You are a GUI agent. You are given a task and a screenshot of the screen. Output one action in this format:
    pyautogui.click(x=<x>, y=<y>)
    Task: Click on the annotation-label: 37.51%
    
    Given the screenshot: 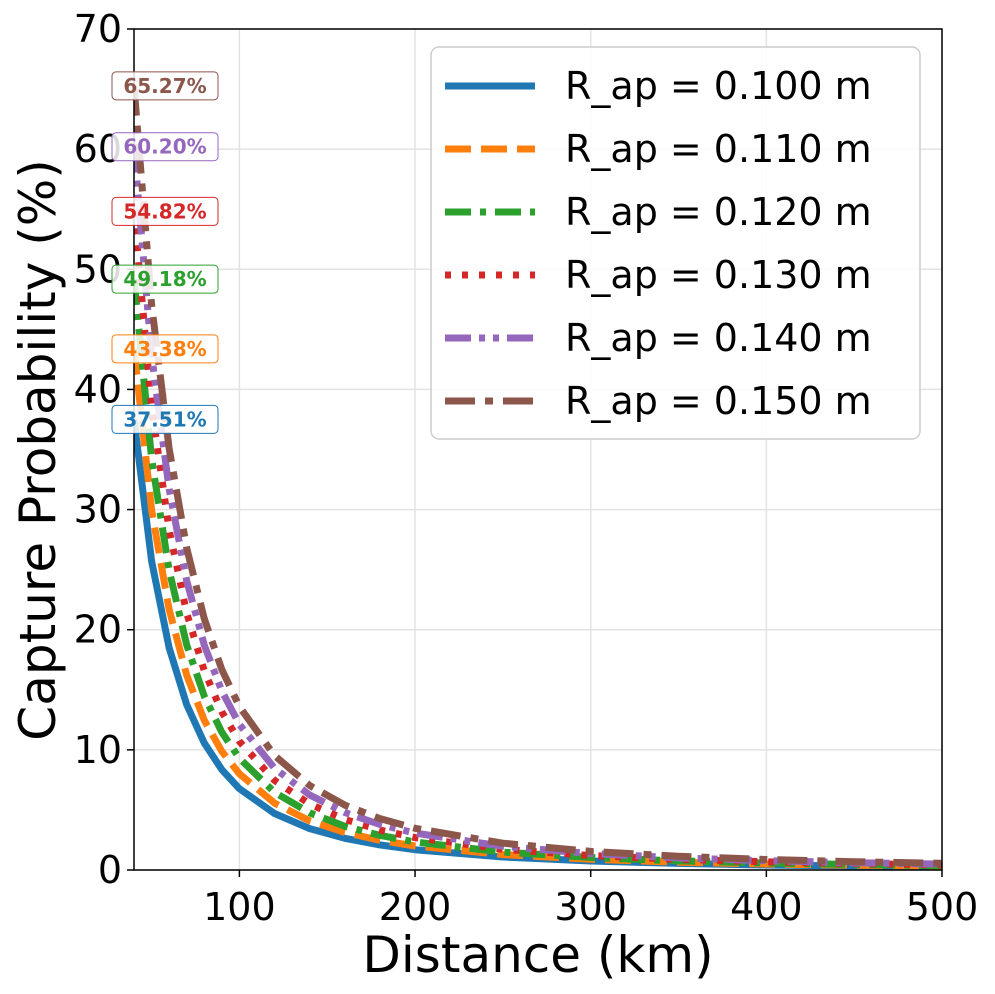 What is the action you would take?
    pyautogui.click(x=164, y=419)
    